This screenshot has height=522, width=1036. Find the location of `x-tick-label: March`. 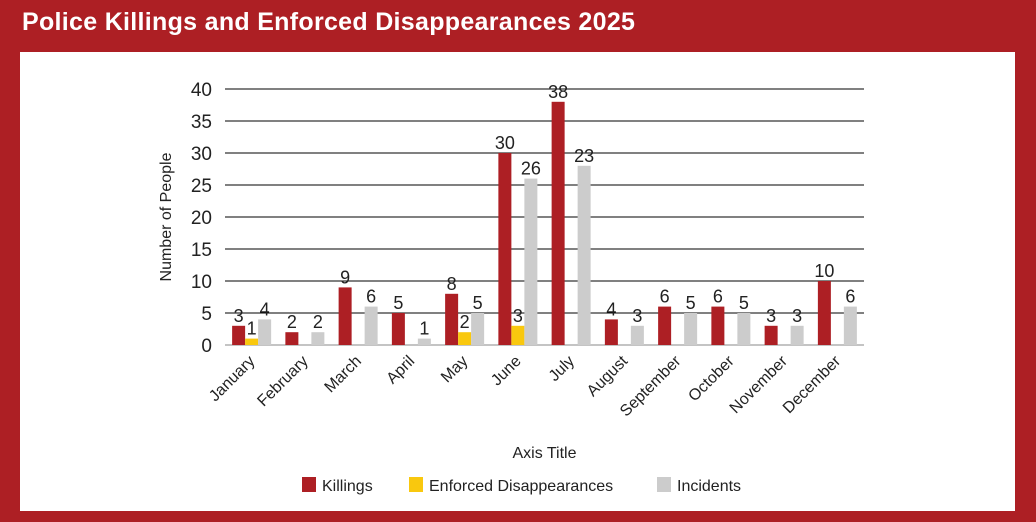

x-tick-label: March is located at coordinates (342, 374).